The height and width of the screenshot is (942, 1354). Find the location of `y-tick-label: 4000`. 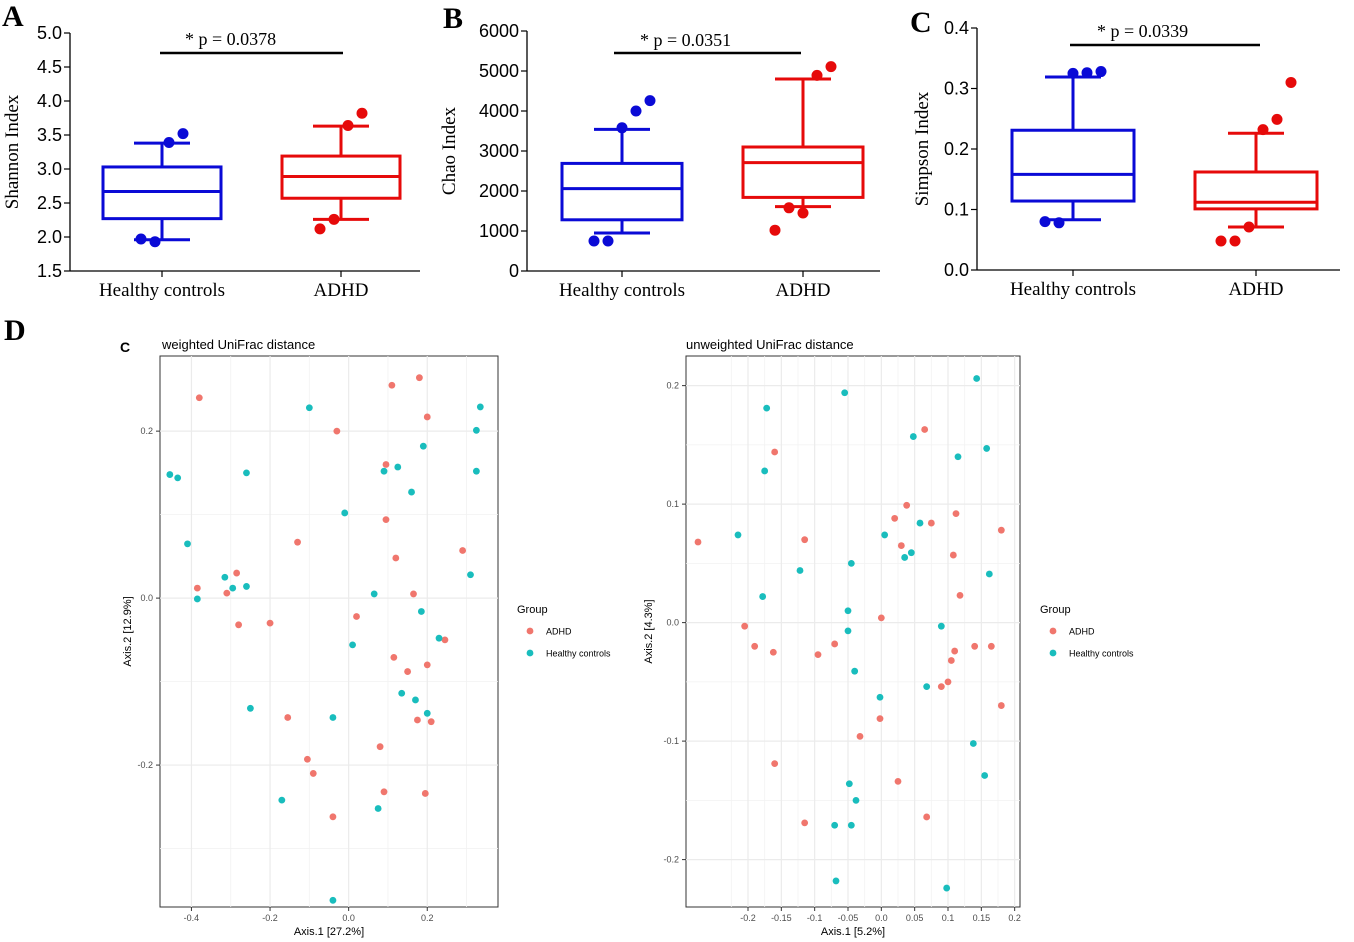

y-tick-label: 4000 is located at coordinates (499, 111).